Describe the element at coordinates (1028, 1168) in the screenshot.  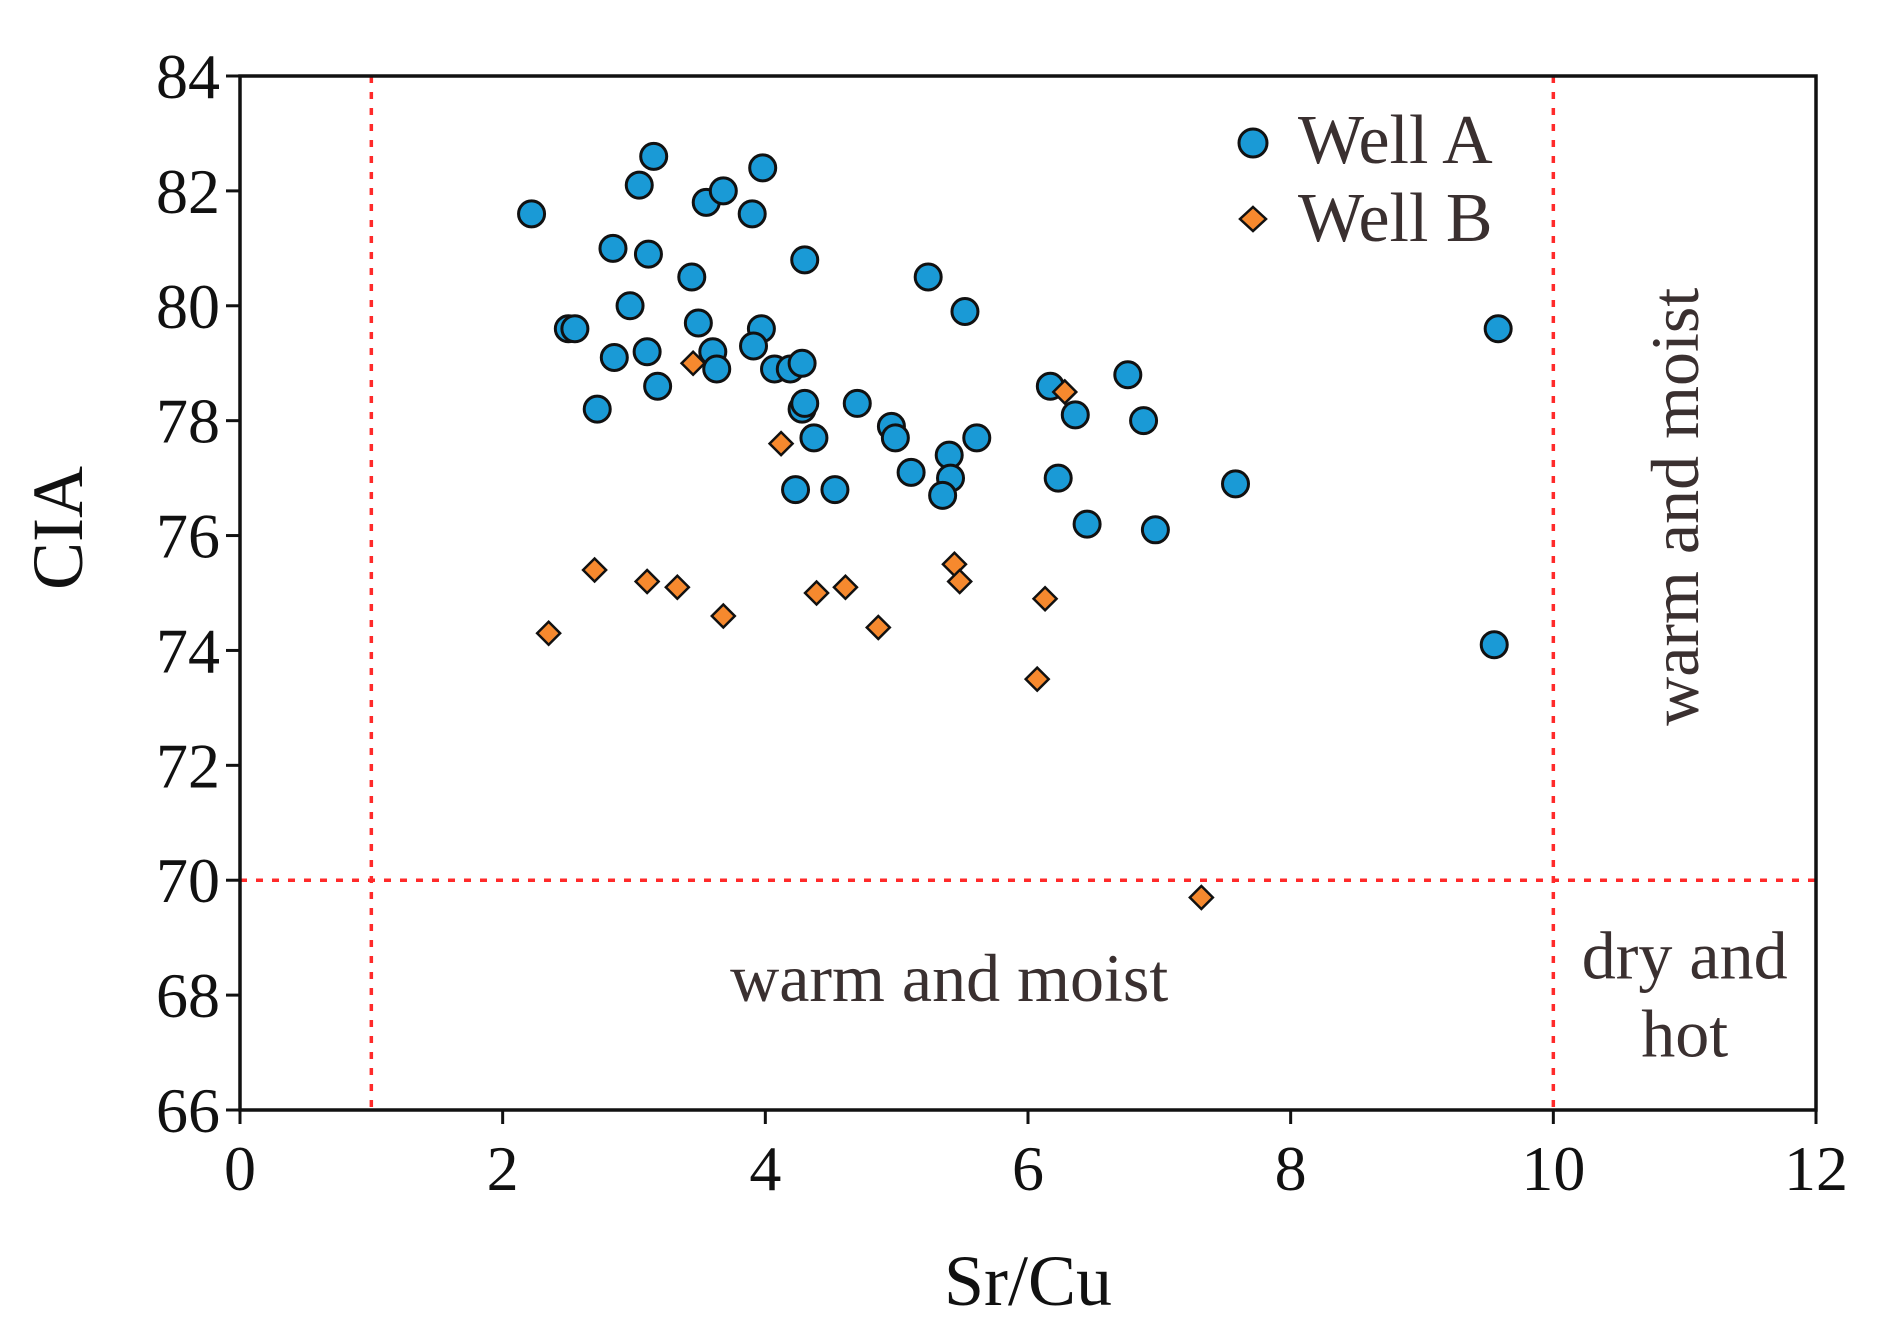
I see `x-tick-label: 6` at that location.